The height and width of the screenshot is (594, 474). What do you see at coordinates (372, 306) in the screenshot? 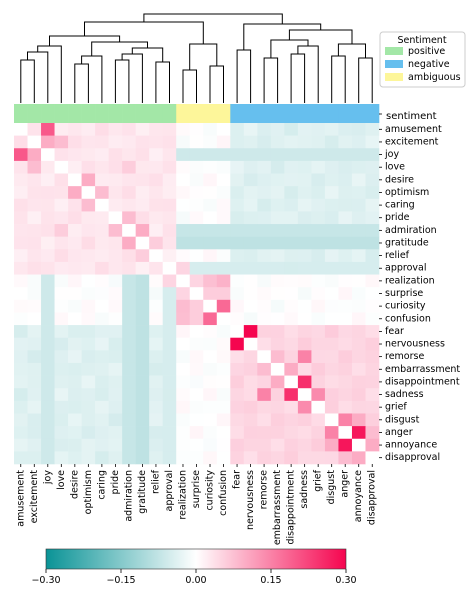
I see `heatmap-cell-curiosity-disapproval` at bounding box center [372, 306].